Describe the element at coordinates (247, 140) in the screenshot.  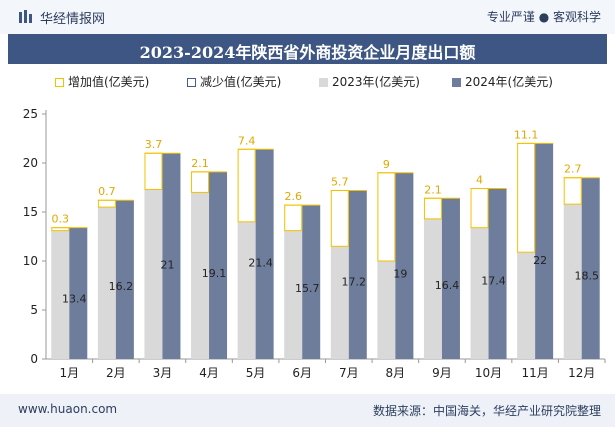
I see `increase-value-label: 7.4` at that location.